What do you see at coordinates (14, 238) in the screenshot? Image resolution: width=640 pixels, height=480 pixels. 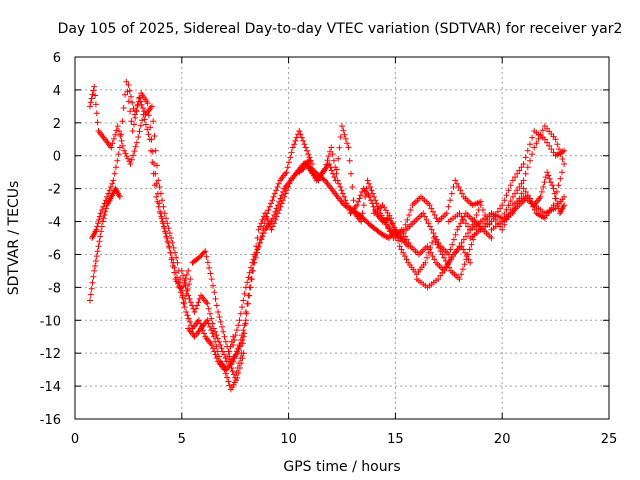 I see `y-axis-label: SDTVAR / TECUs` at bounding box center [14, 238].